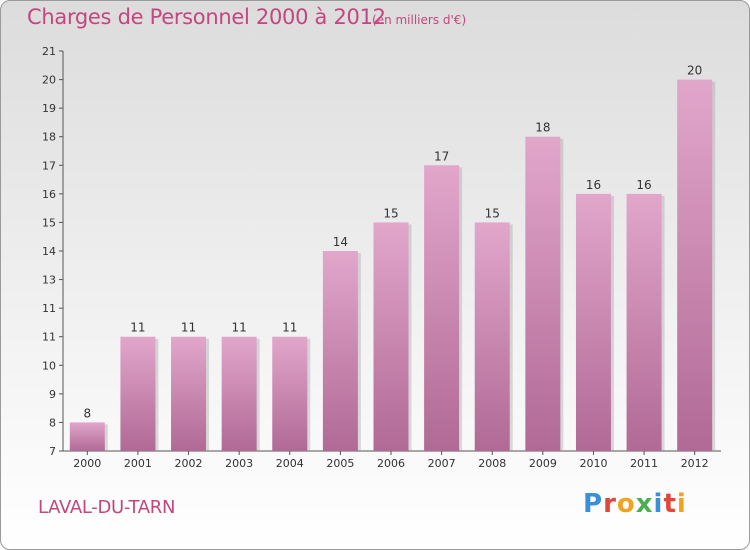 The height and width of the screenshot is (550, 750). Describe the element at coordinates (49, 251) in the screenshot. I see `y-tick-label: 14` at that location.